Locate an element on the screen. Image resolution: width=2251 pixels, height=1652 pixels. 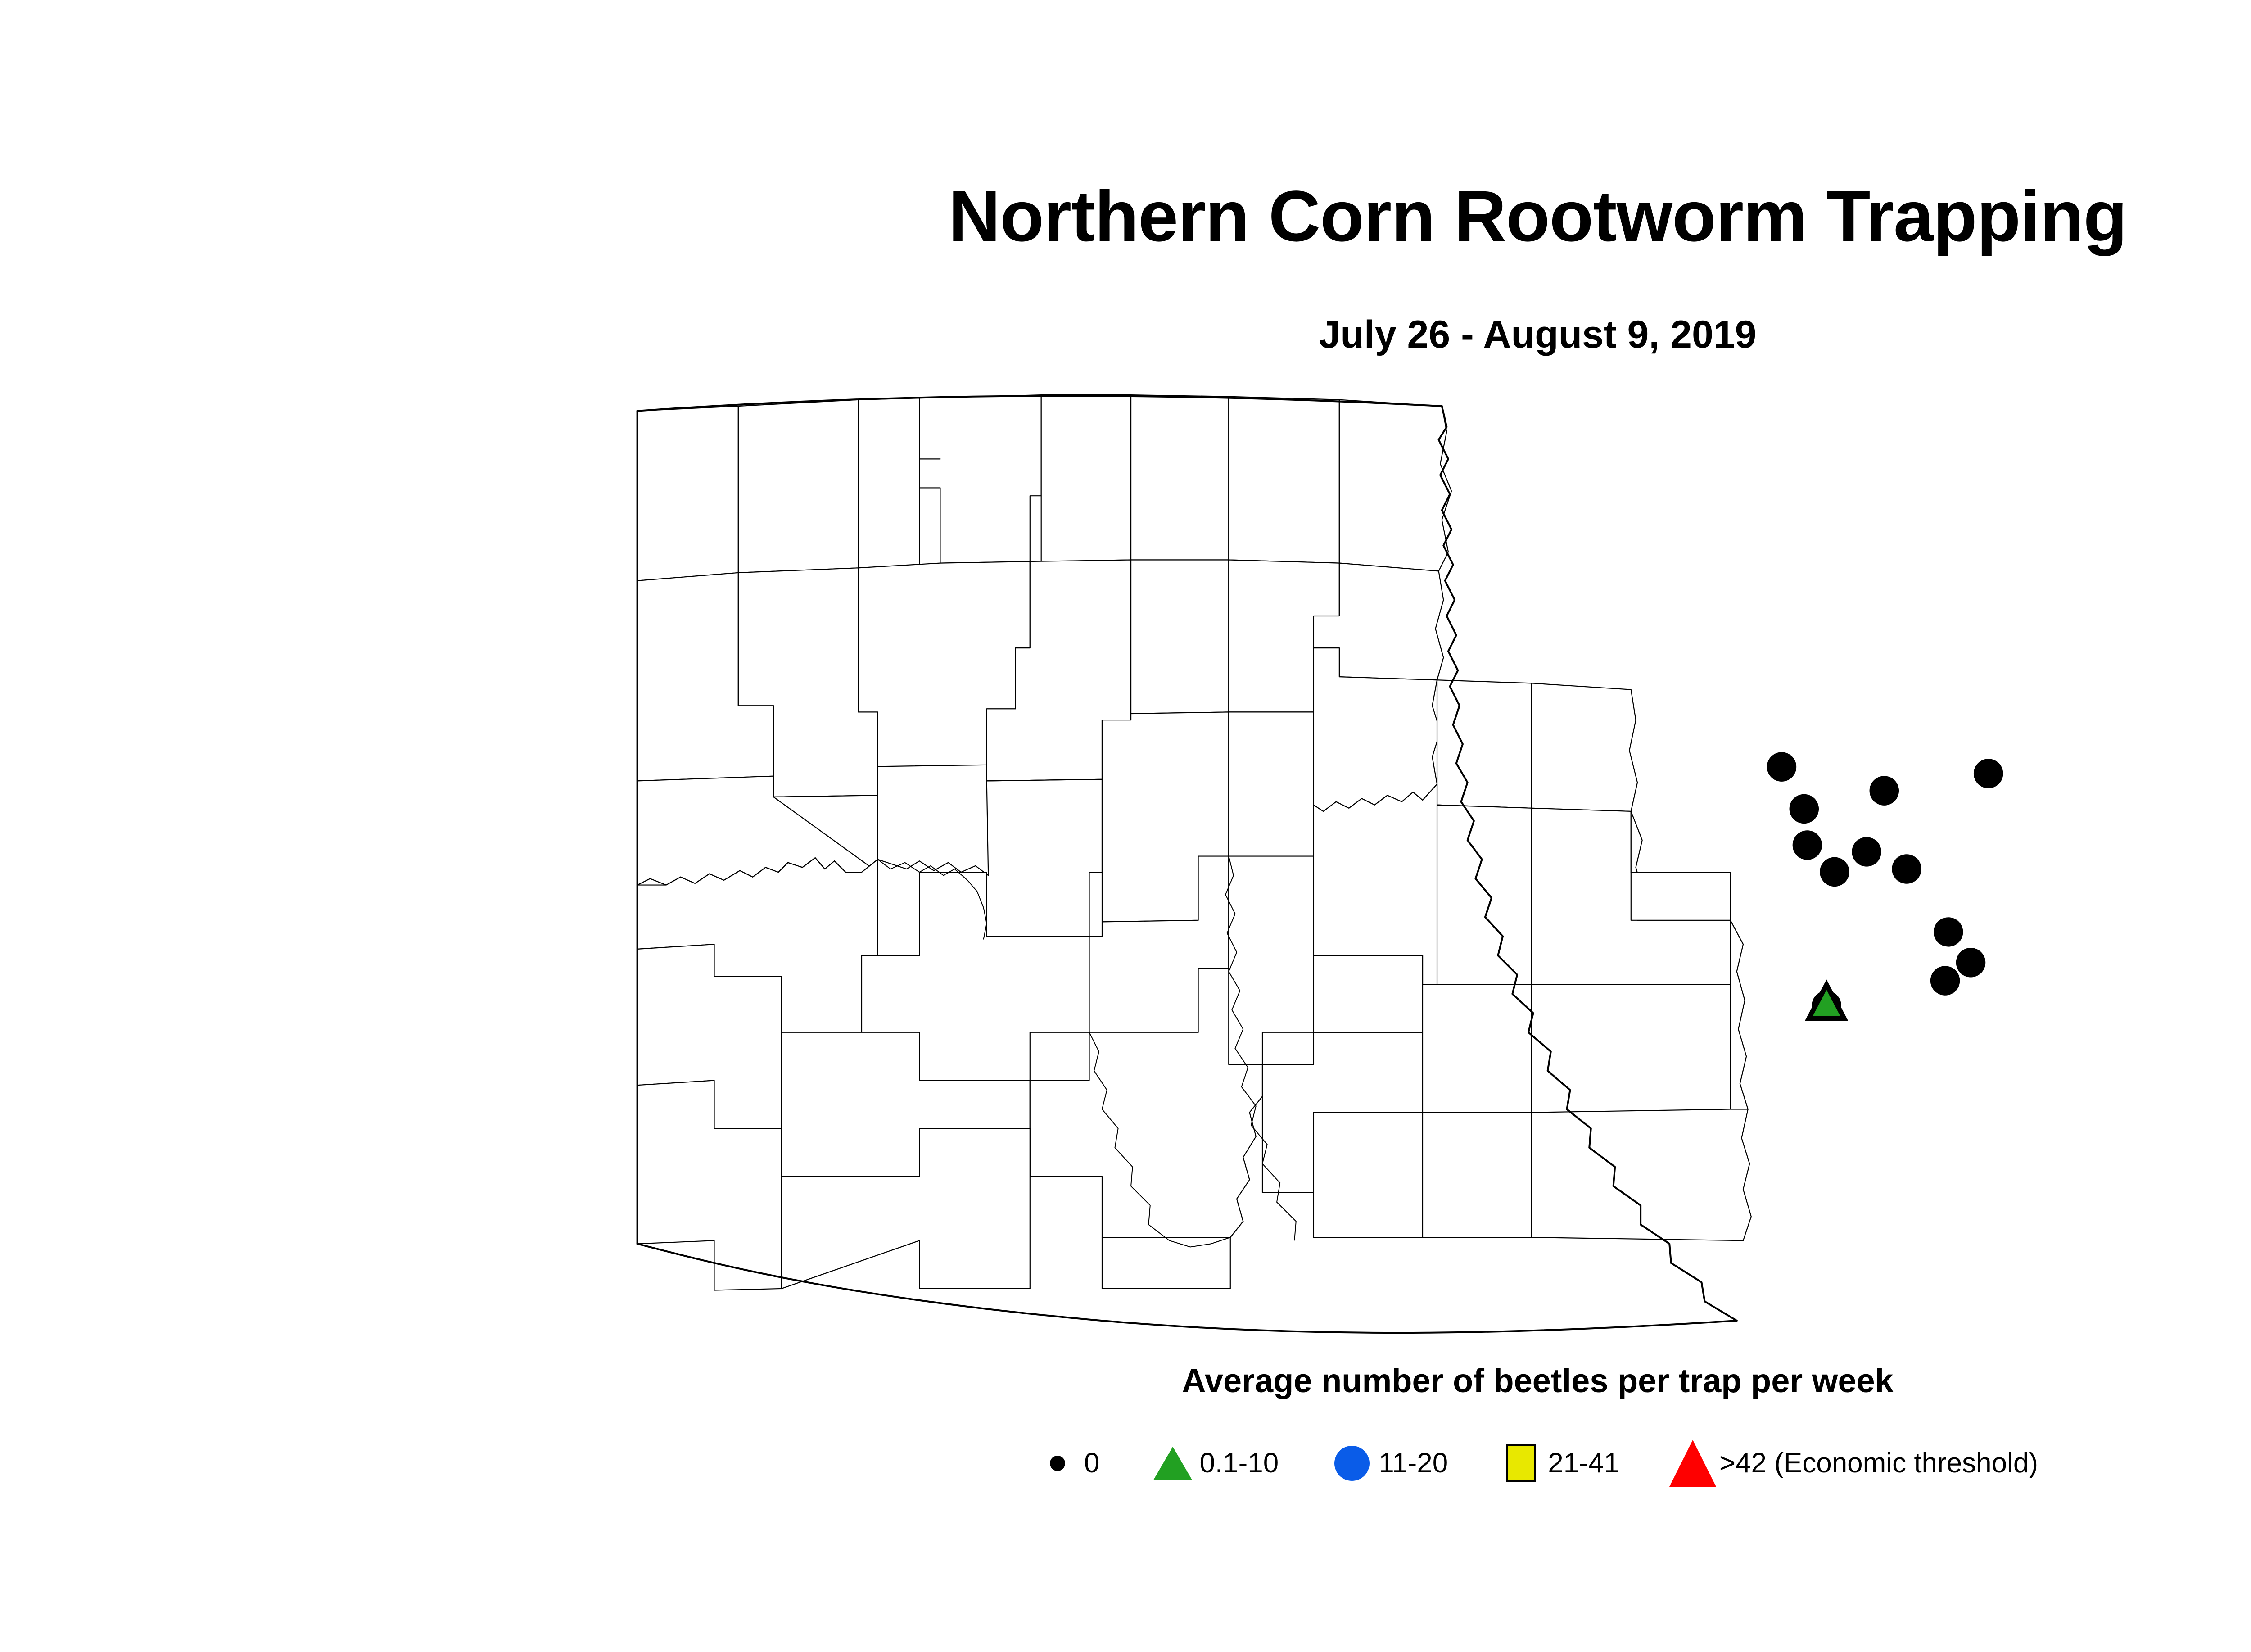
county-steele is located at coordinates (1681, 896).